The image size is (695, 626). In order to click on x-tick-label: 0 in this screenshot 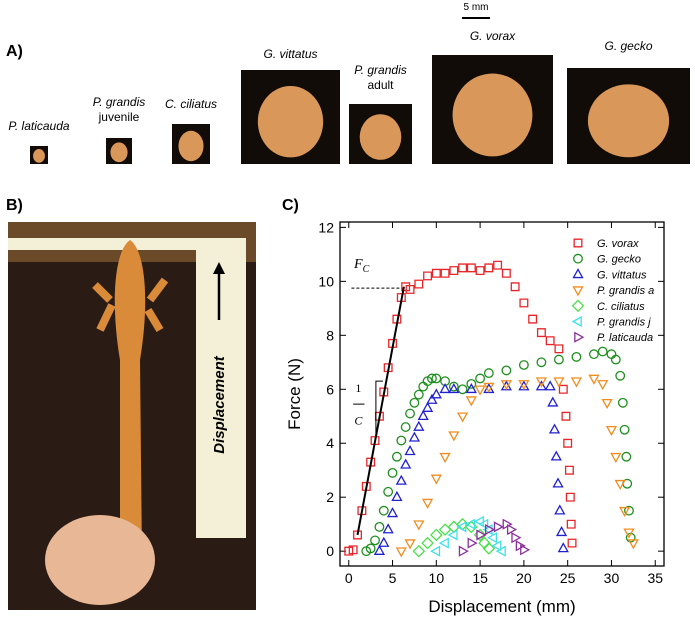, I will do `click(349, 578)`.